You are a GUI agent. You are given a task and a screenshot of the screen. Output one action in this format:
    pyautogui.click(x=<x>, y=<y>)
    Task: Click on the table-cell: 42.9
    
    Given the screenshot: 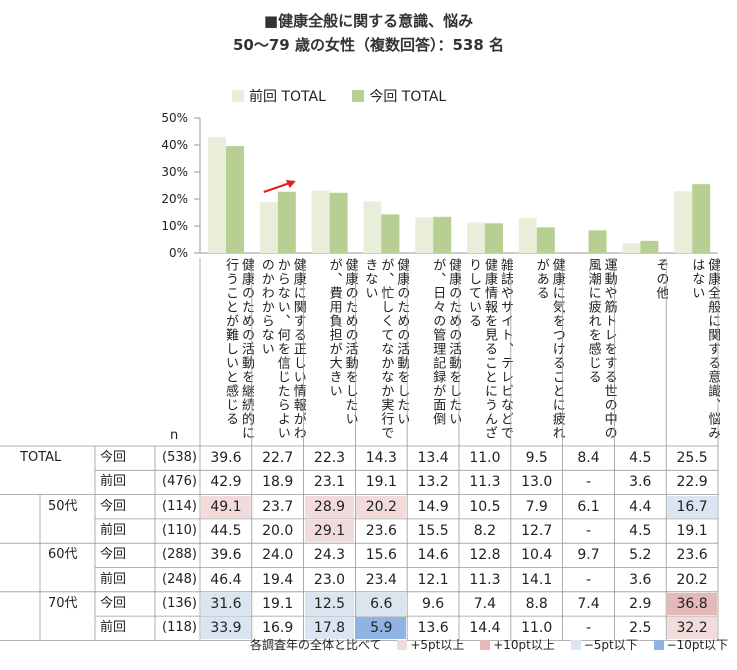 What is the action you would take?
    pyautogui.click(x=226, y=482)
    